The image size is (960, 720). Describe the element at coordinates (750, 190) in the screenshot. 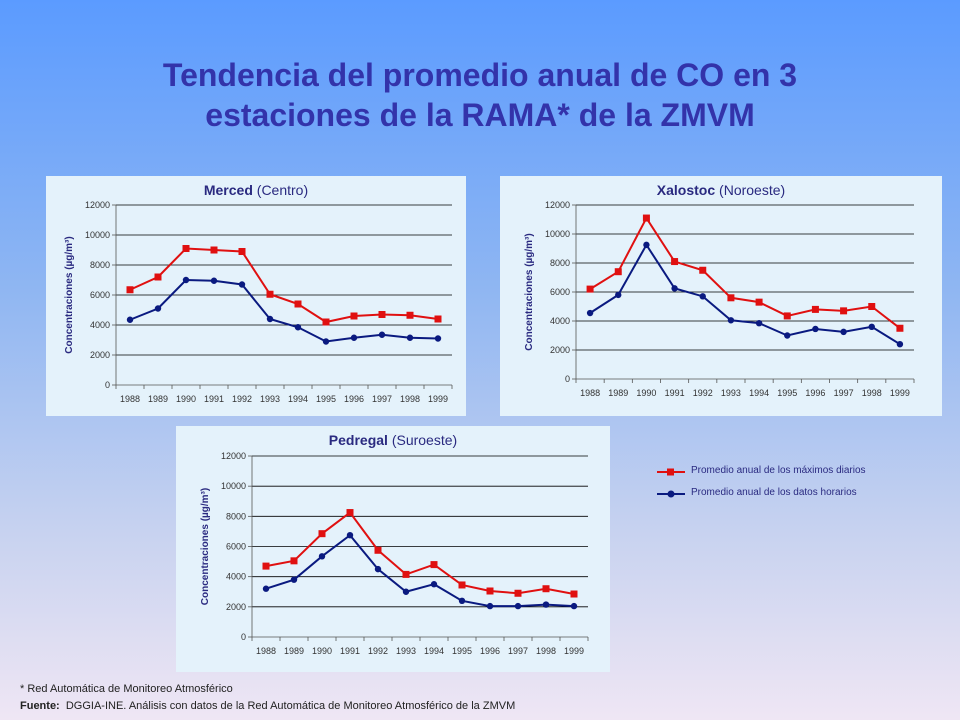

I see `chart-title-region: (Noroeste)` at that location.